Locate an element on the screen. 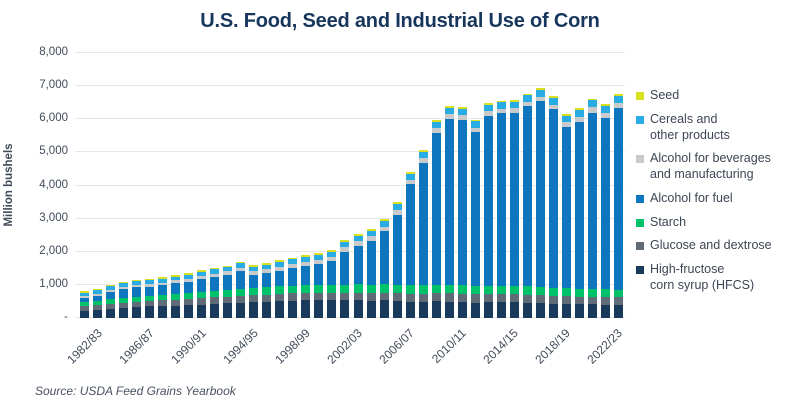  x-axis-tick-label: 2014/15 is located at coordinates (501, 346).